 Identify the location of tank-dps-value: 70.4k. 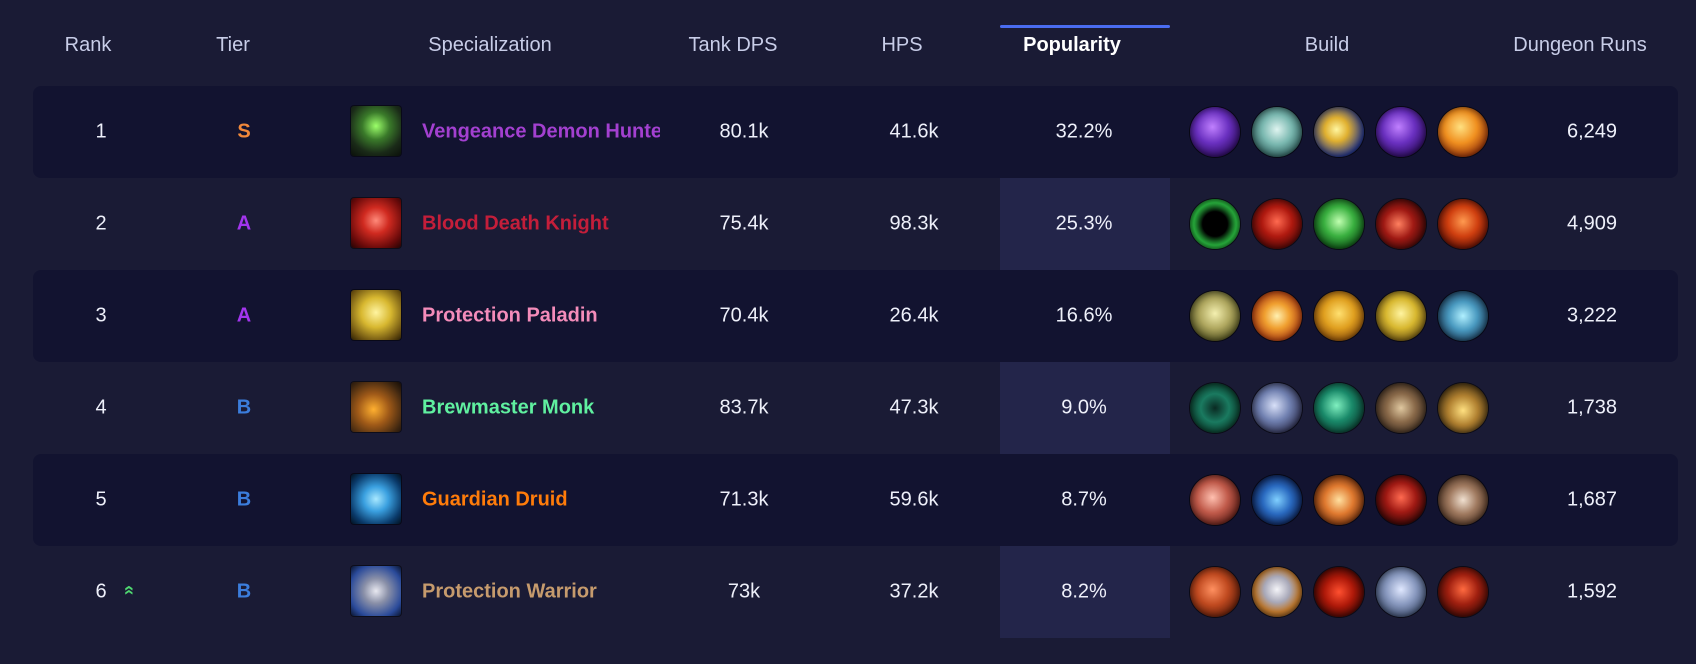
(744, 315).